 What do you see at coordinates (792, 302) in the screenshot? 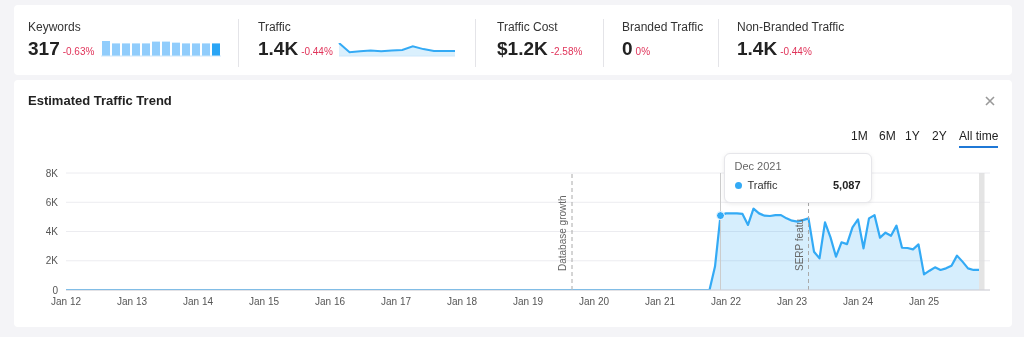
I see `x-tick-label: Jan 23` at bounding box center [792, 302].